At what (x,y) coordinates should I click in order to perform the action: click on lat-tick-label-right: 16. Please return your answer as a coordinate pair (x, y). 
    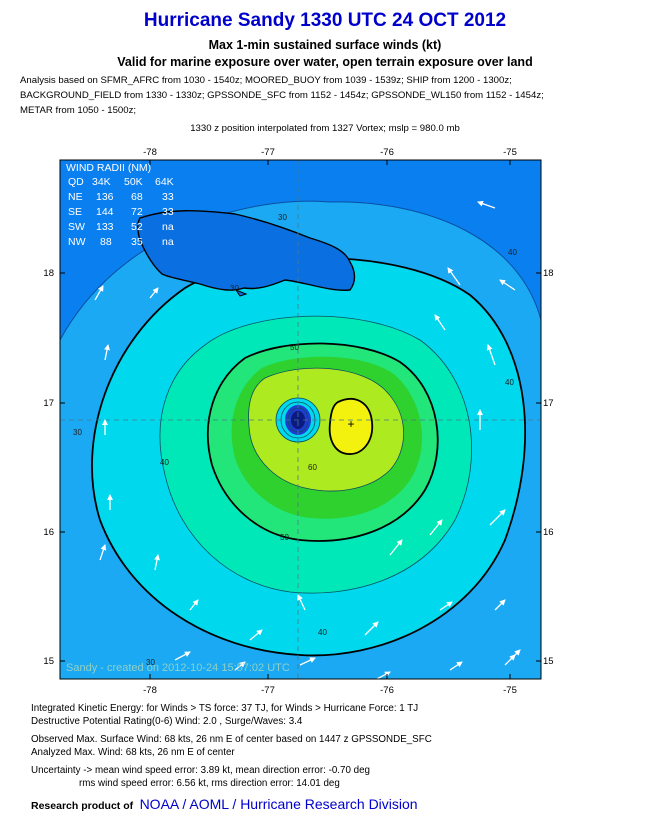
    Looking at the image, I should click on (548, 532).